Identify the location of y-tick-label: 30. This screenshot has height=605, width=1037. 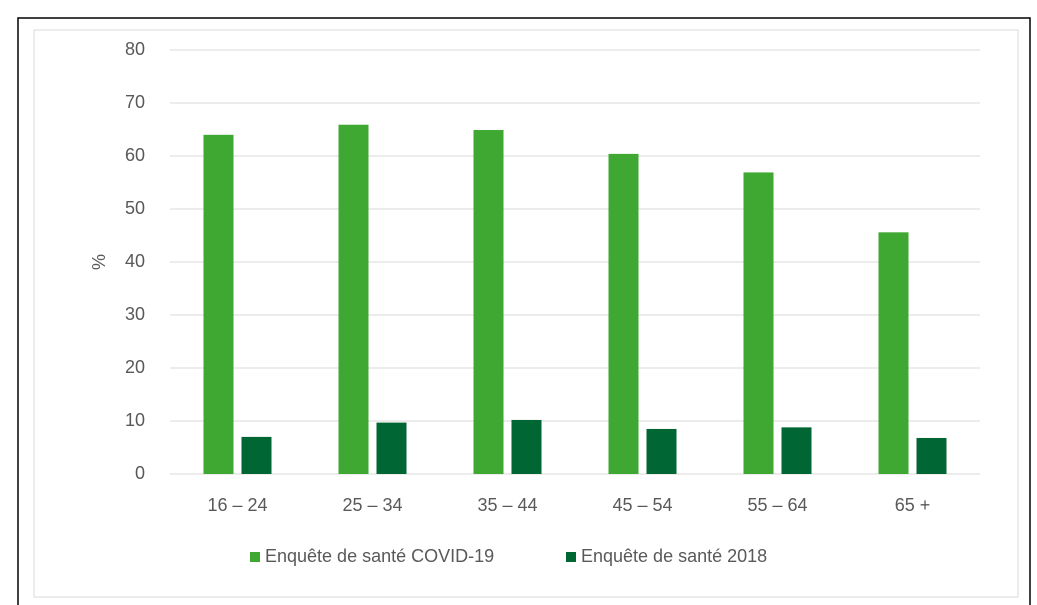
(135, 314).